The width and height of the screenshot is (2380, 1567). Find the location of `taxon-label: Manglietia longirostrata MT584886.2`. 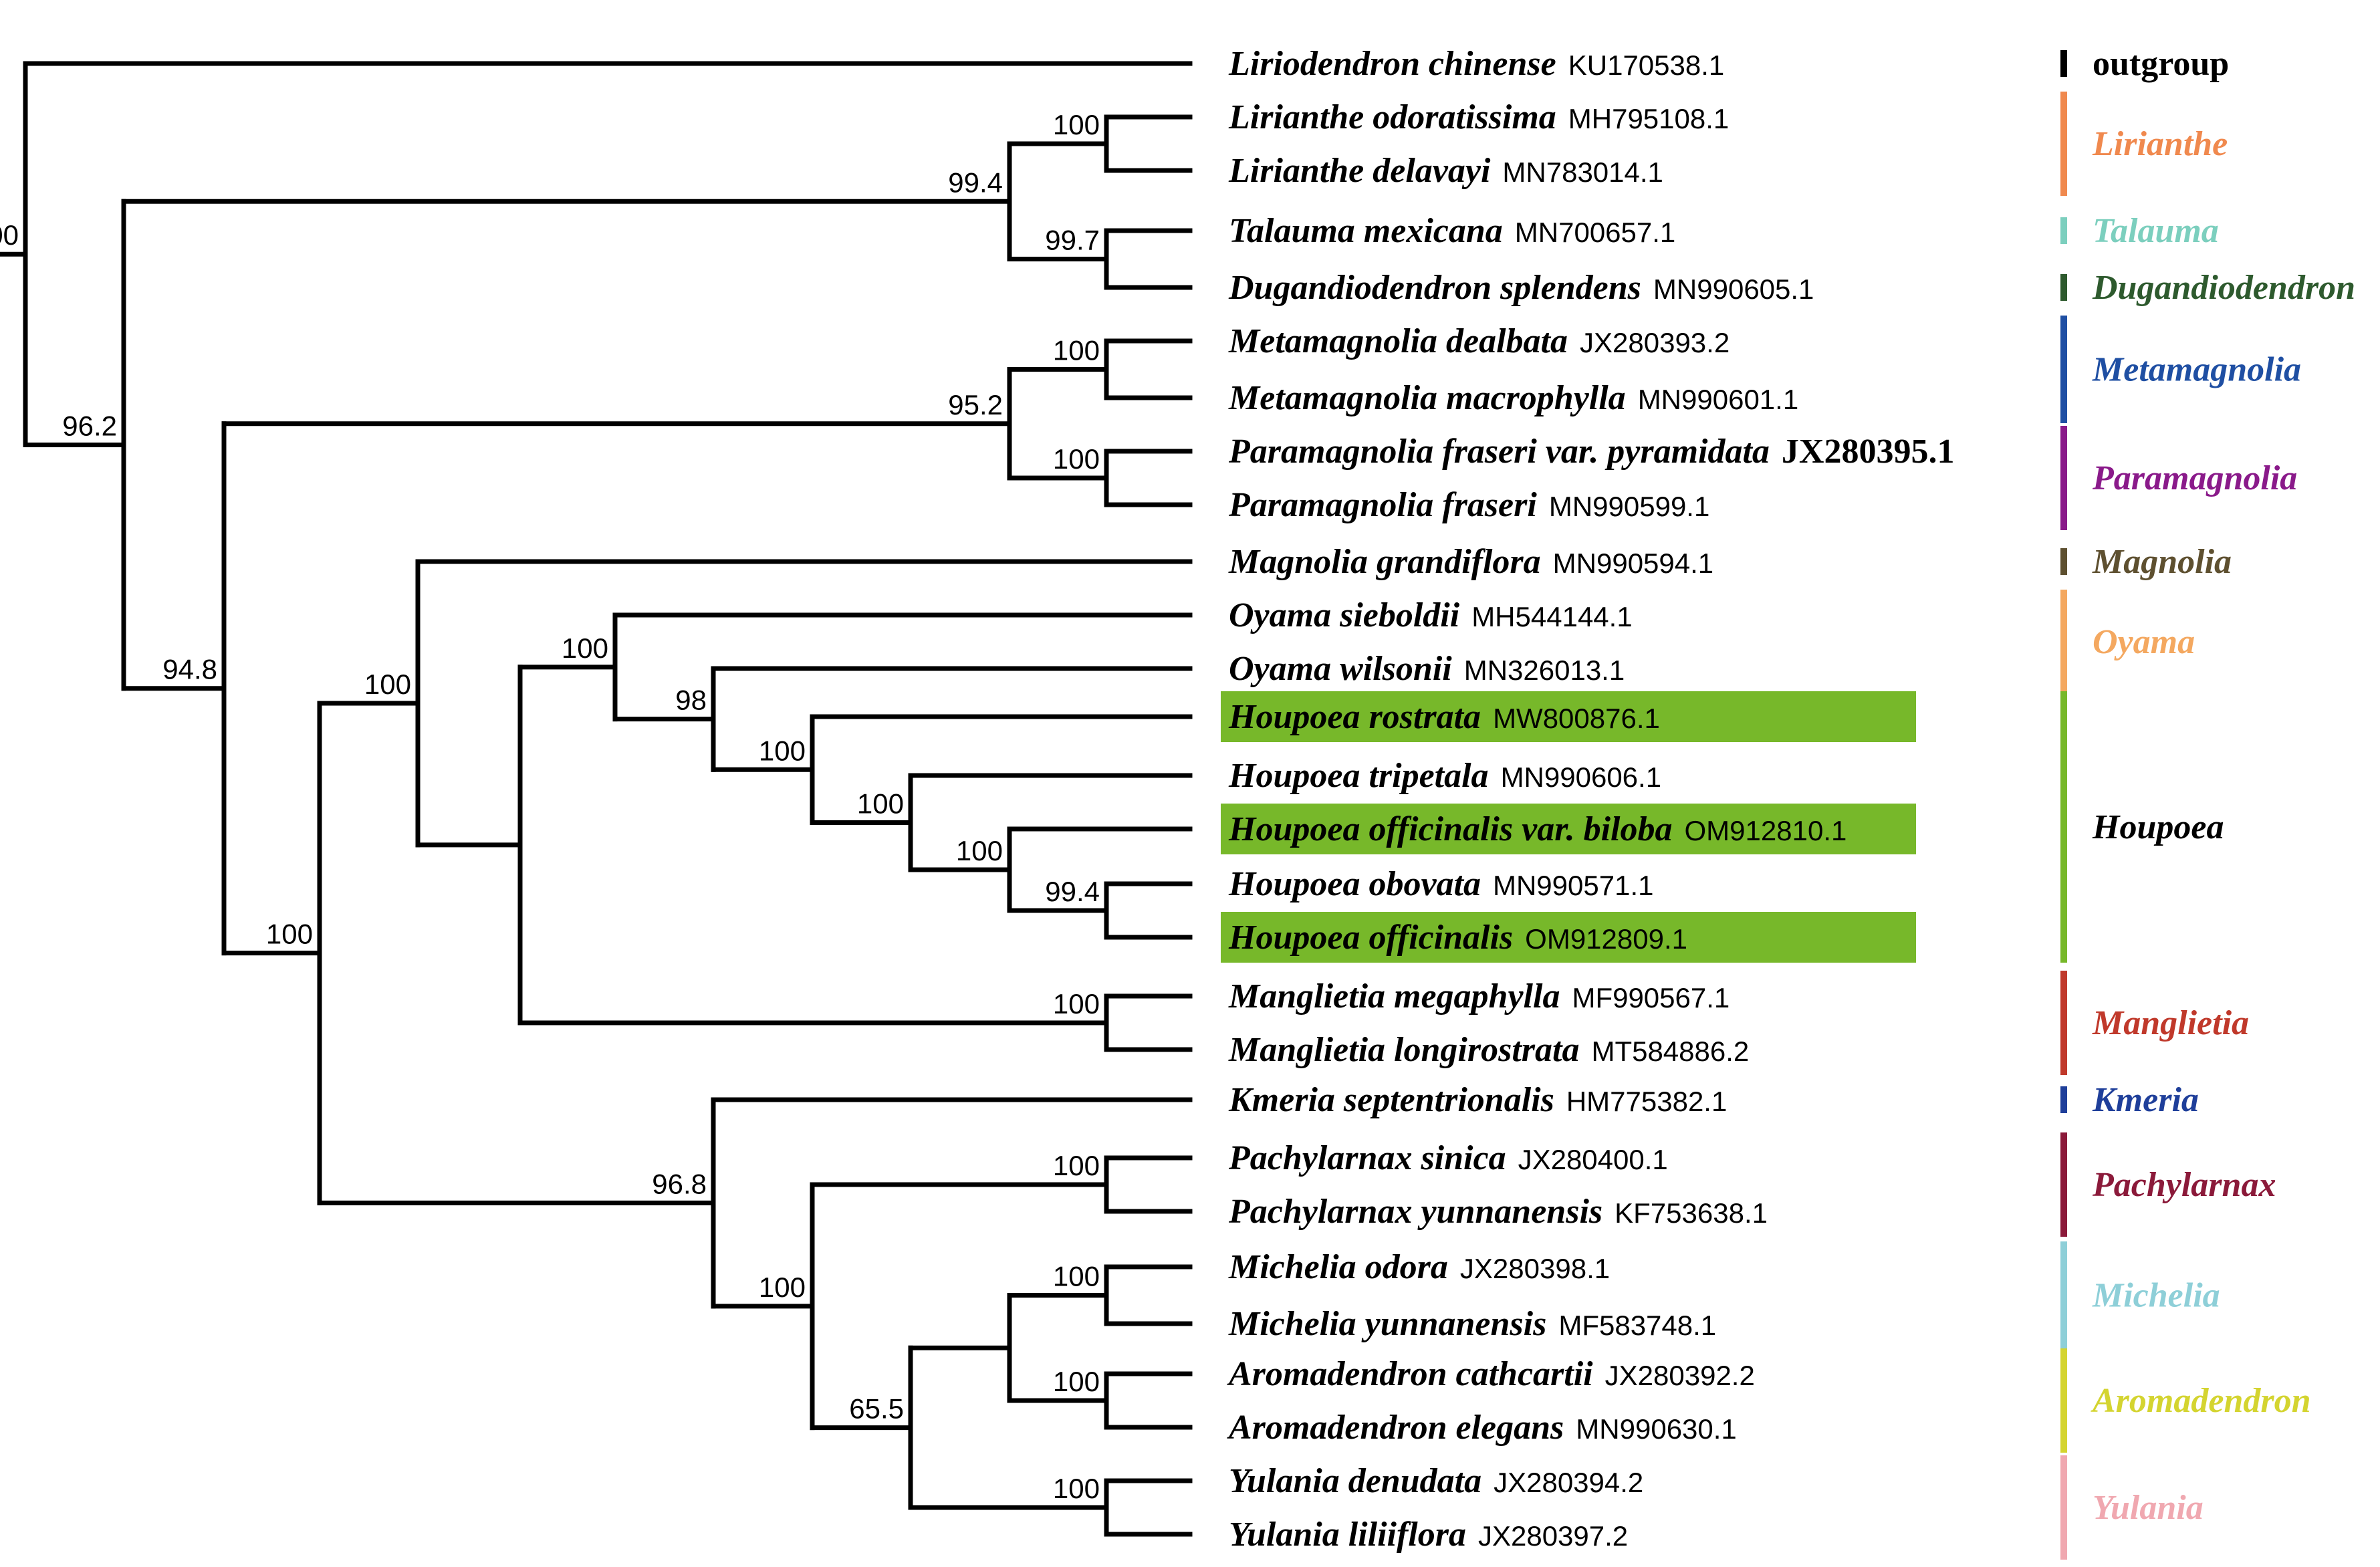

taxon-label: Manglietia longirostrata MT584886.2 is located at coordinates (1488, 1050).